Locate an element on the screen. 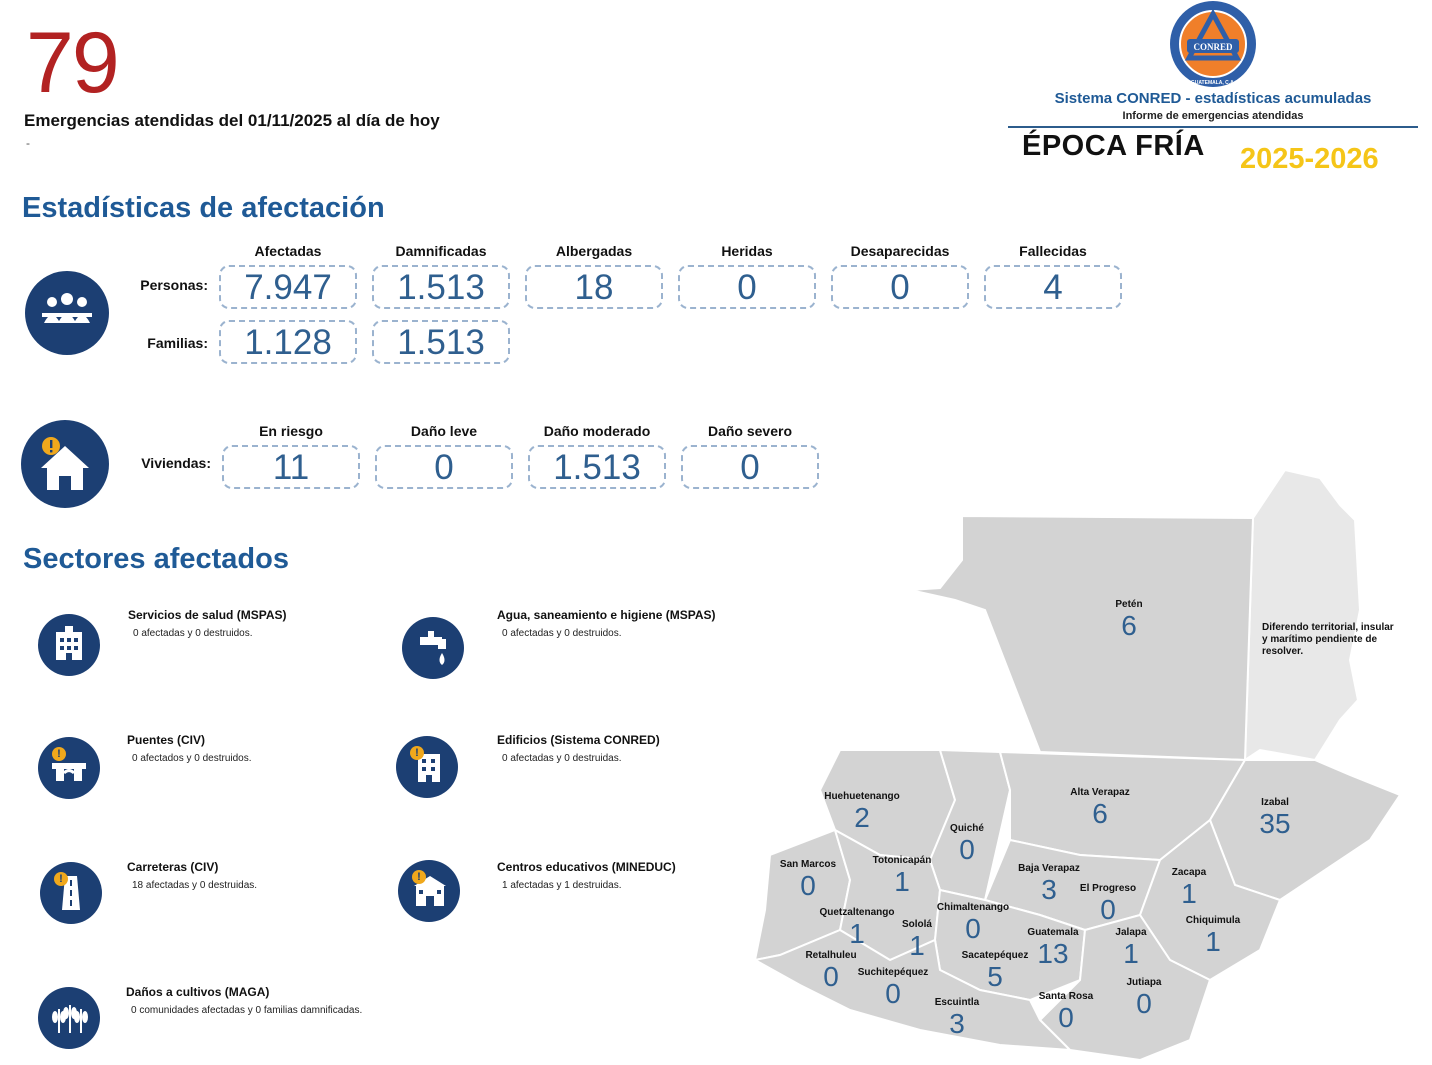  department-name: Suchitepéquez is located at coordinates (893, 972).